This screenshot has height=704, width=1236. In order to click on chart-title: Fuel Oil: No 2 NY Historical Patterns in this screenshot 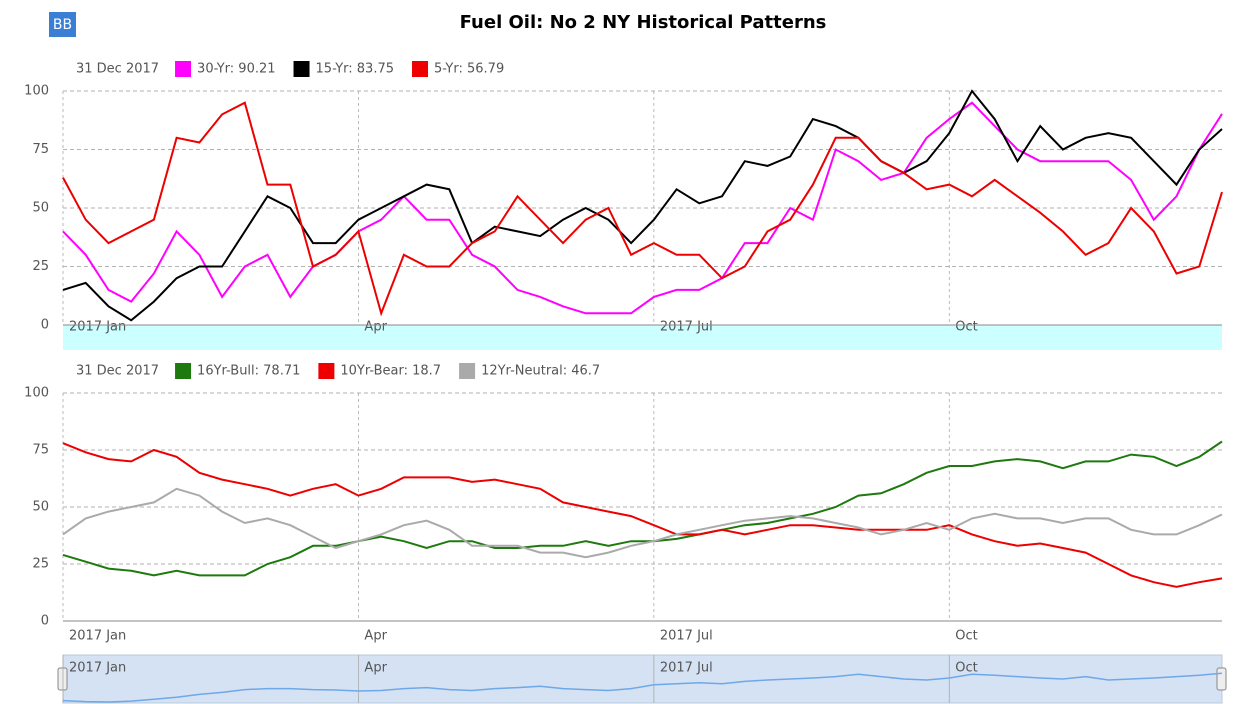, I will do `click(643, 22)`.